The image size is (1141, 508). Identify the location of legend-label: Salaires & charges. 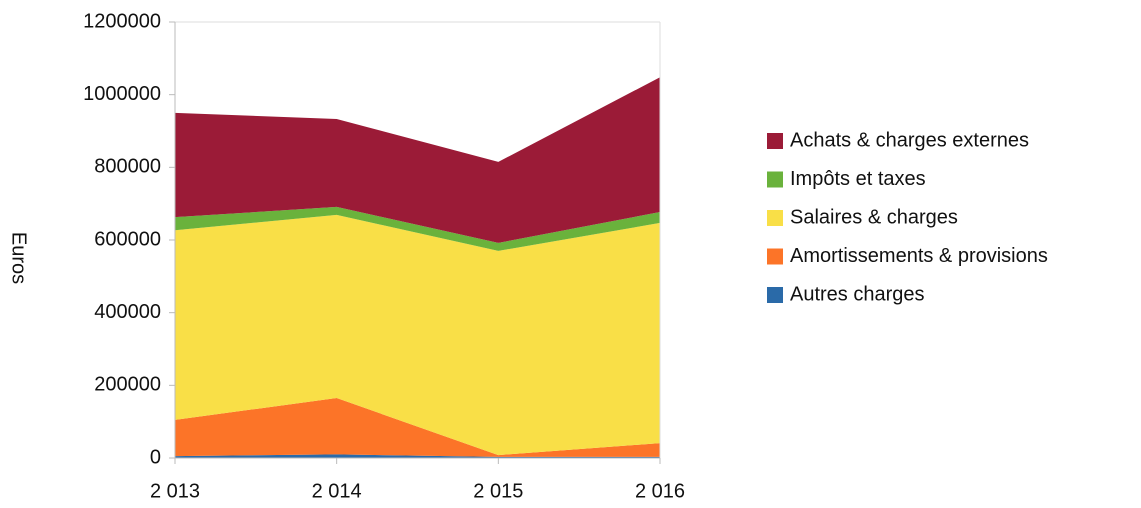
(874, 217).